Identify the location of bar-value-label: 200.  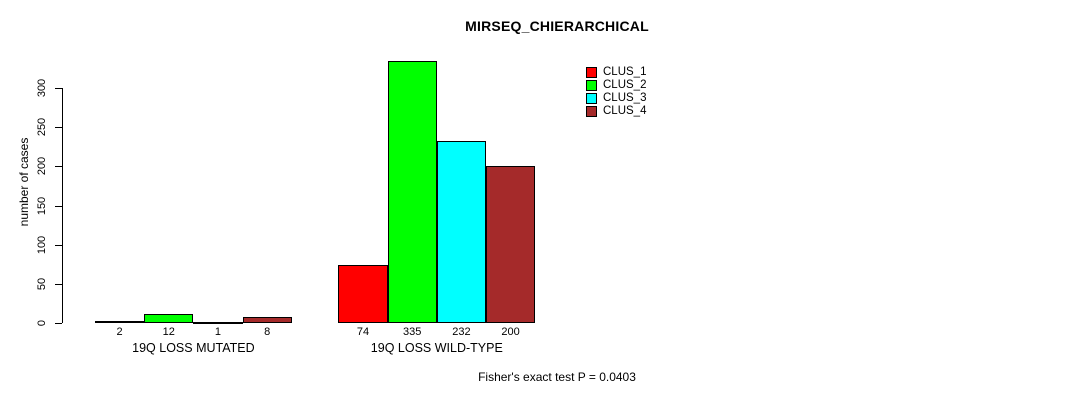
(510, 332).